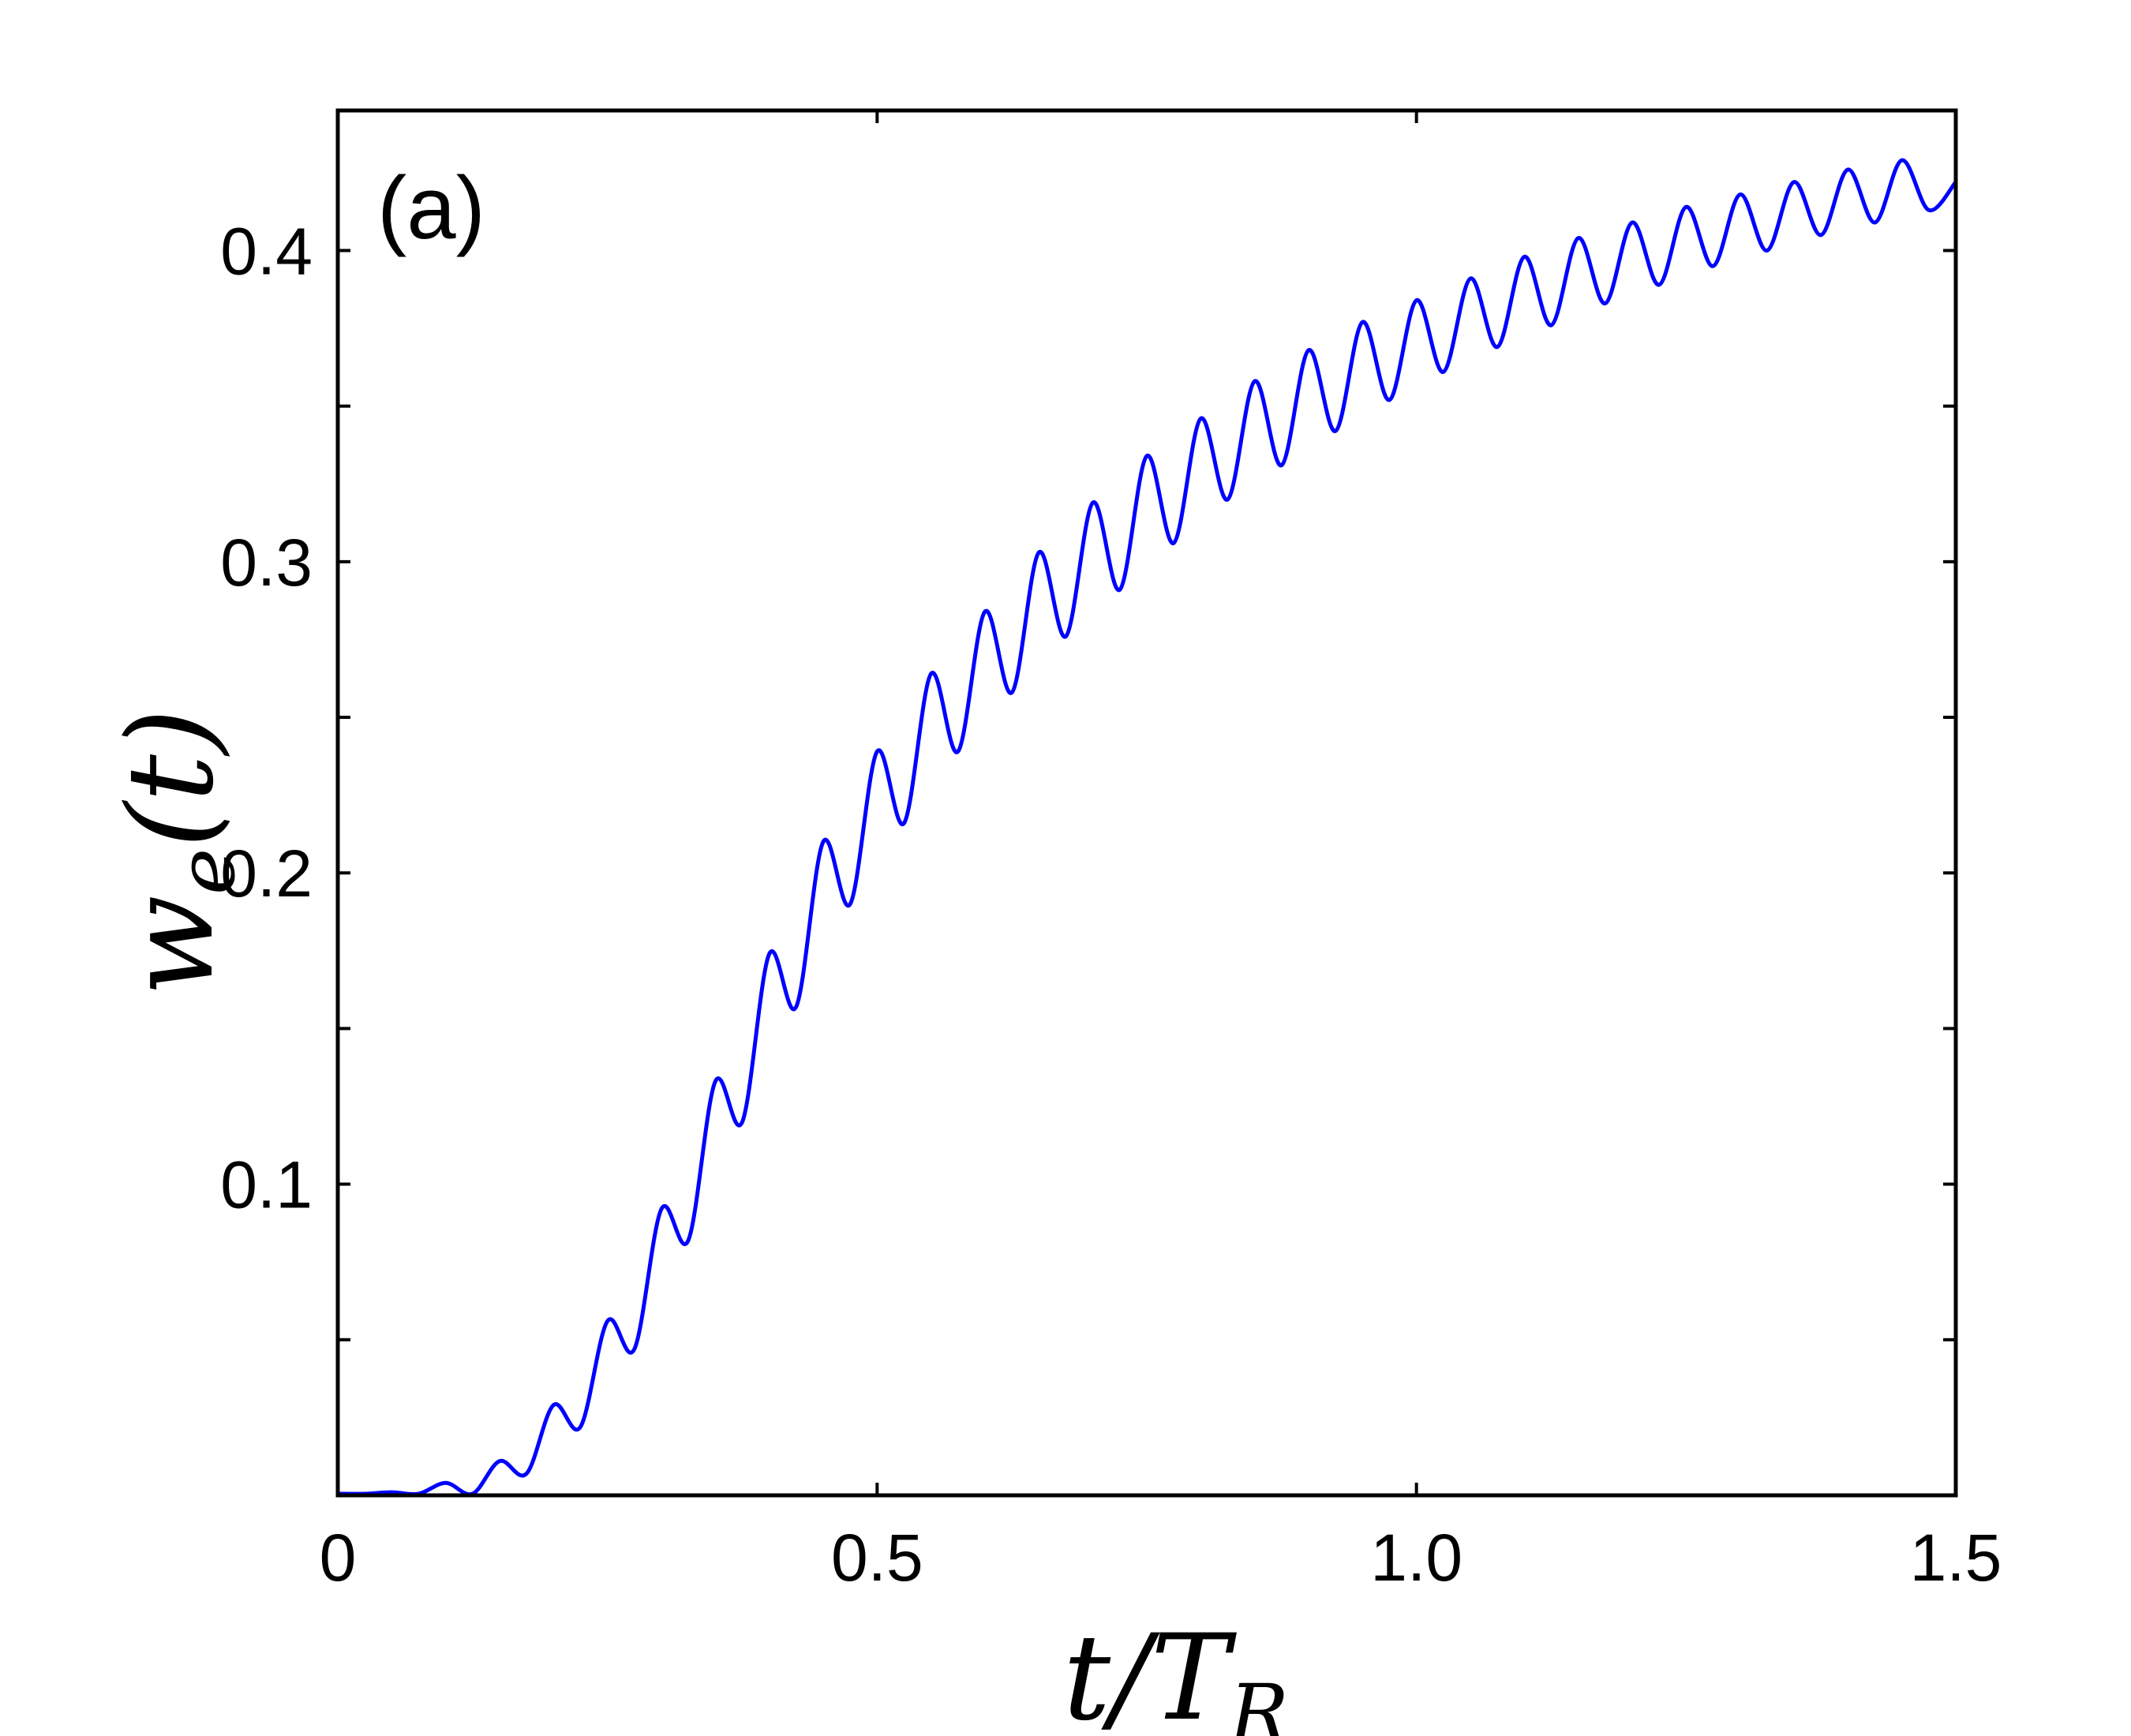 This screenshot has width=2131, height=1736. I want to click on y-tick-label-2: 0.3, so click(266, 563).